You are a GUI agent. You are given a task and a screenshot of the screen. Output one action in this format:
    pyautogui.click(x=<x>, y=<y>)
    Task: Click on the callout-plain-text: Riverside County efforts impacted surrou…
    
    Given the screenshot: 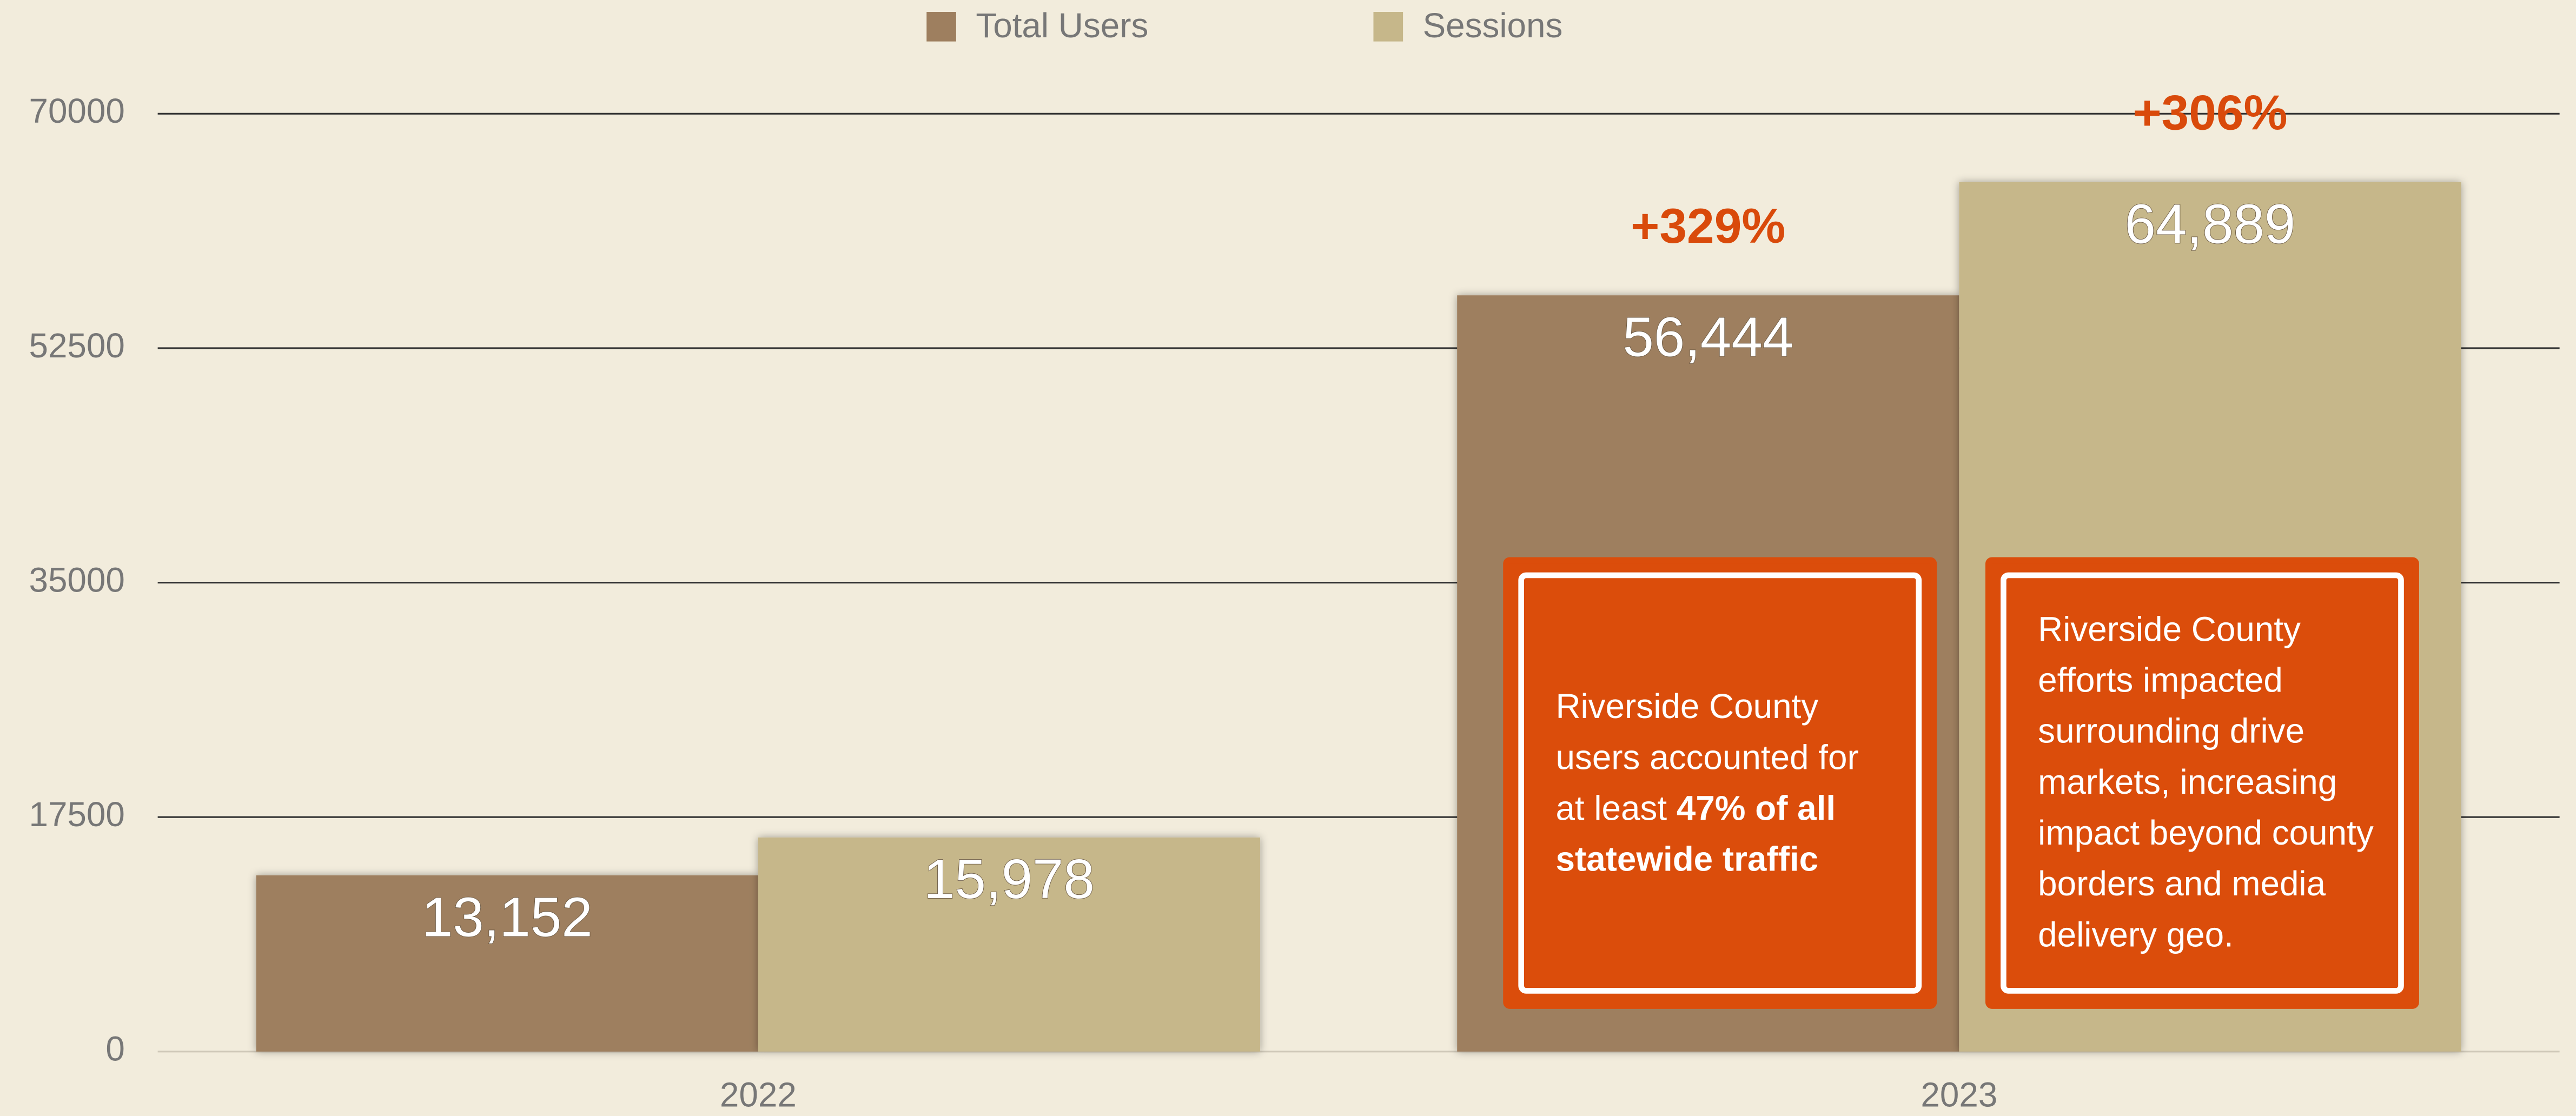 What is the action you would take?
    pyautogui.click(x=2210, y=783)
    